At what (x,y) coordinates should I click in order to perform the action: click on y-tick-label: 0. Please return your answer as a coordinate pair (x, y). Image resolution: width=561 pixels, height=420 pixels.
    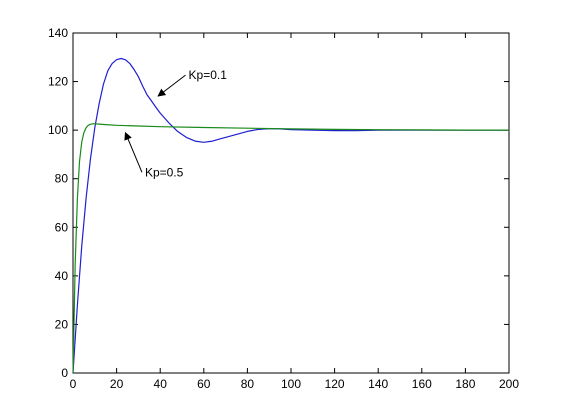
    Looking at the image, I should click on (64, 373).